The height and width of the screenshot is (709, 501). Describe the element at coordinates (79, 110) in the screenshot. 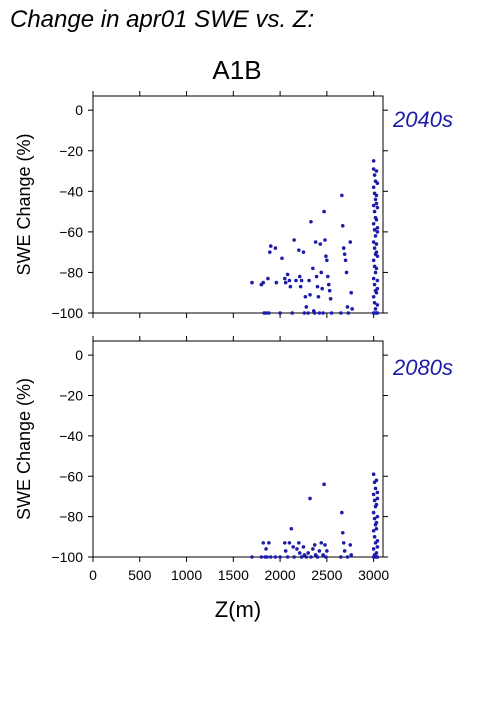

I see `y-tick-label-2040s: 0` at that location.